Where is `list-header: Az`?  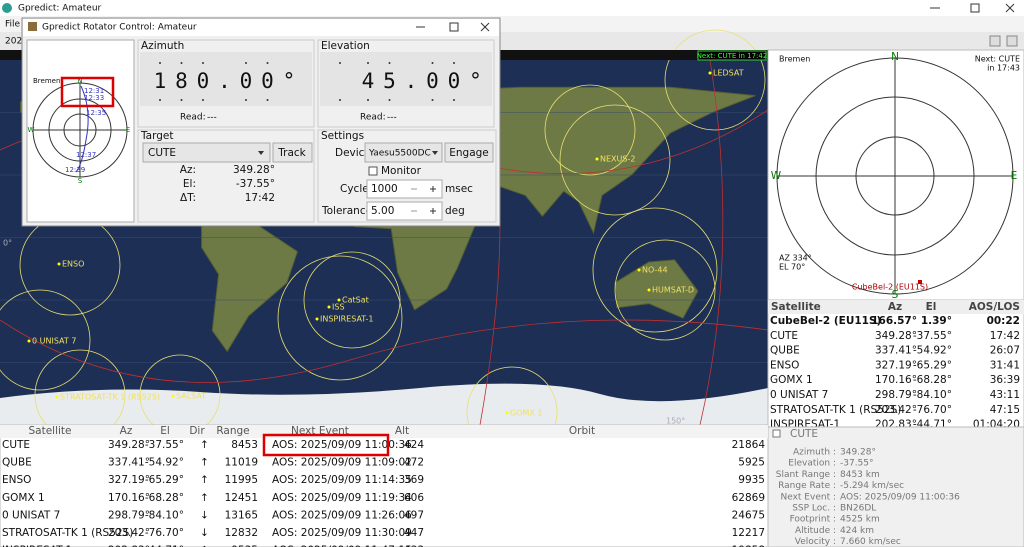 list-header: Az is located at coordinates (895, 307).